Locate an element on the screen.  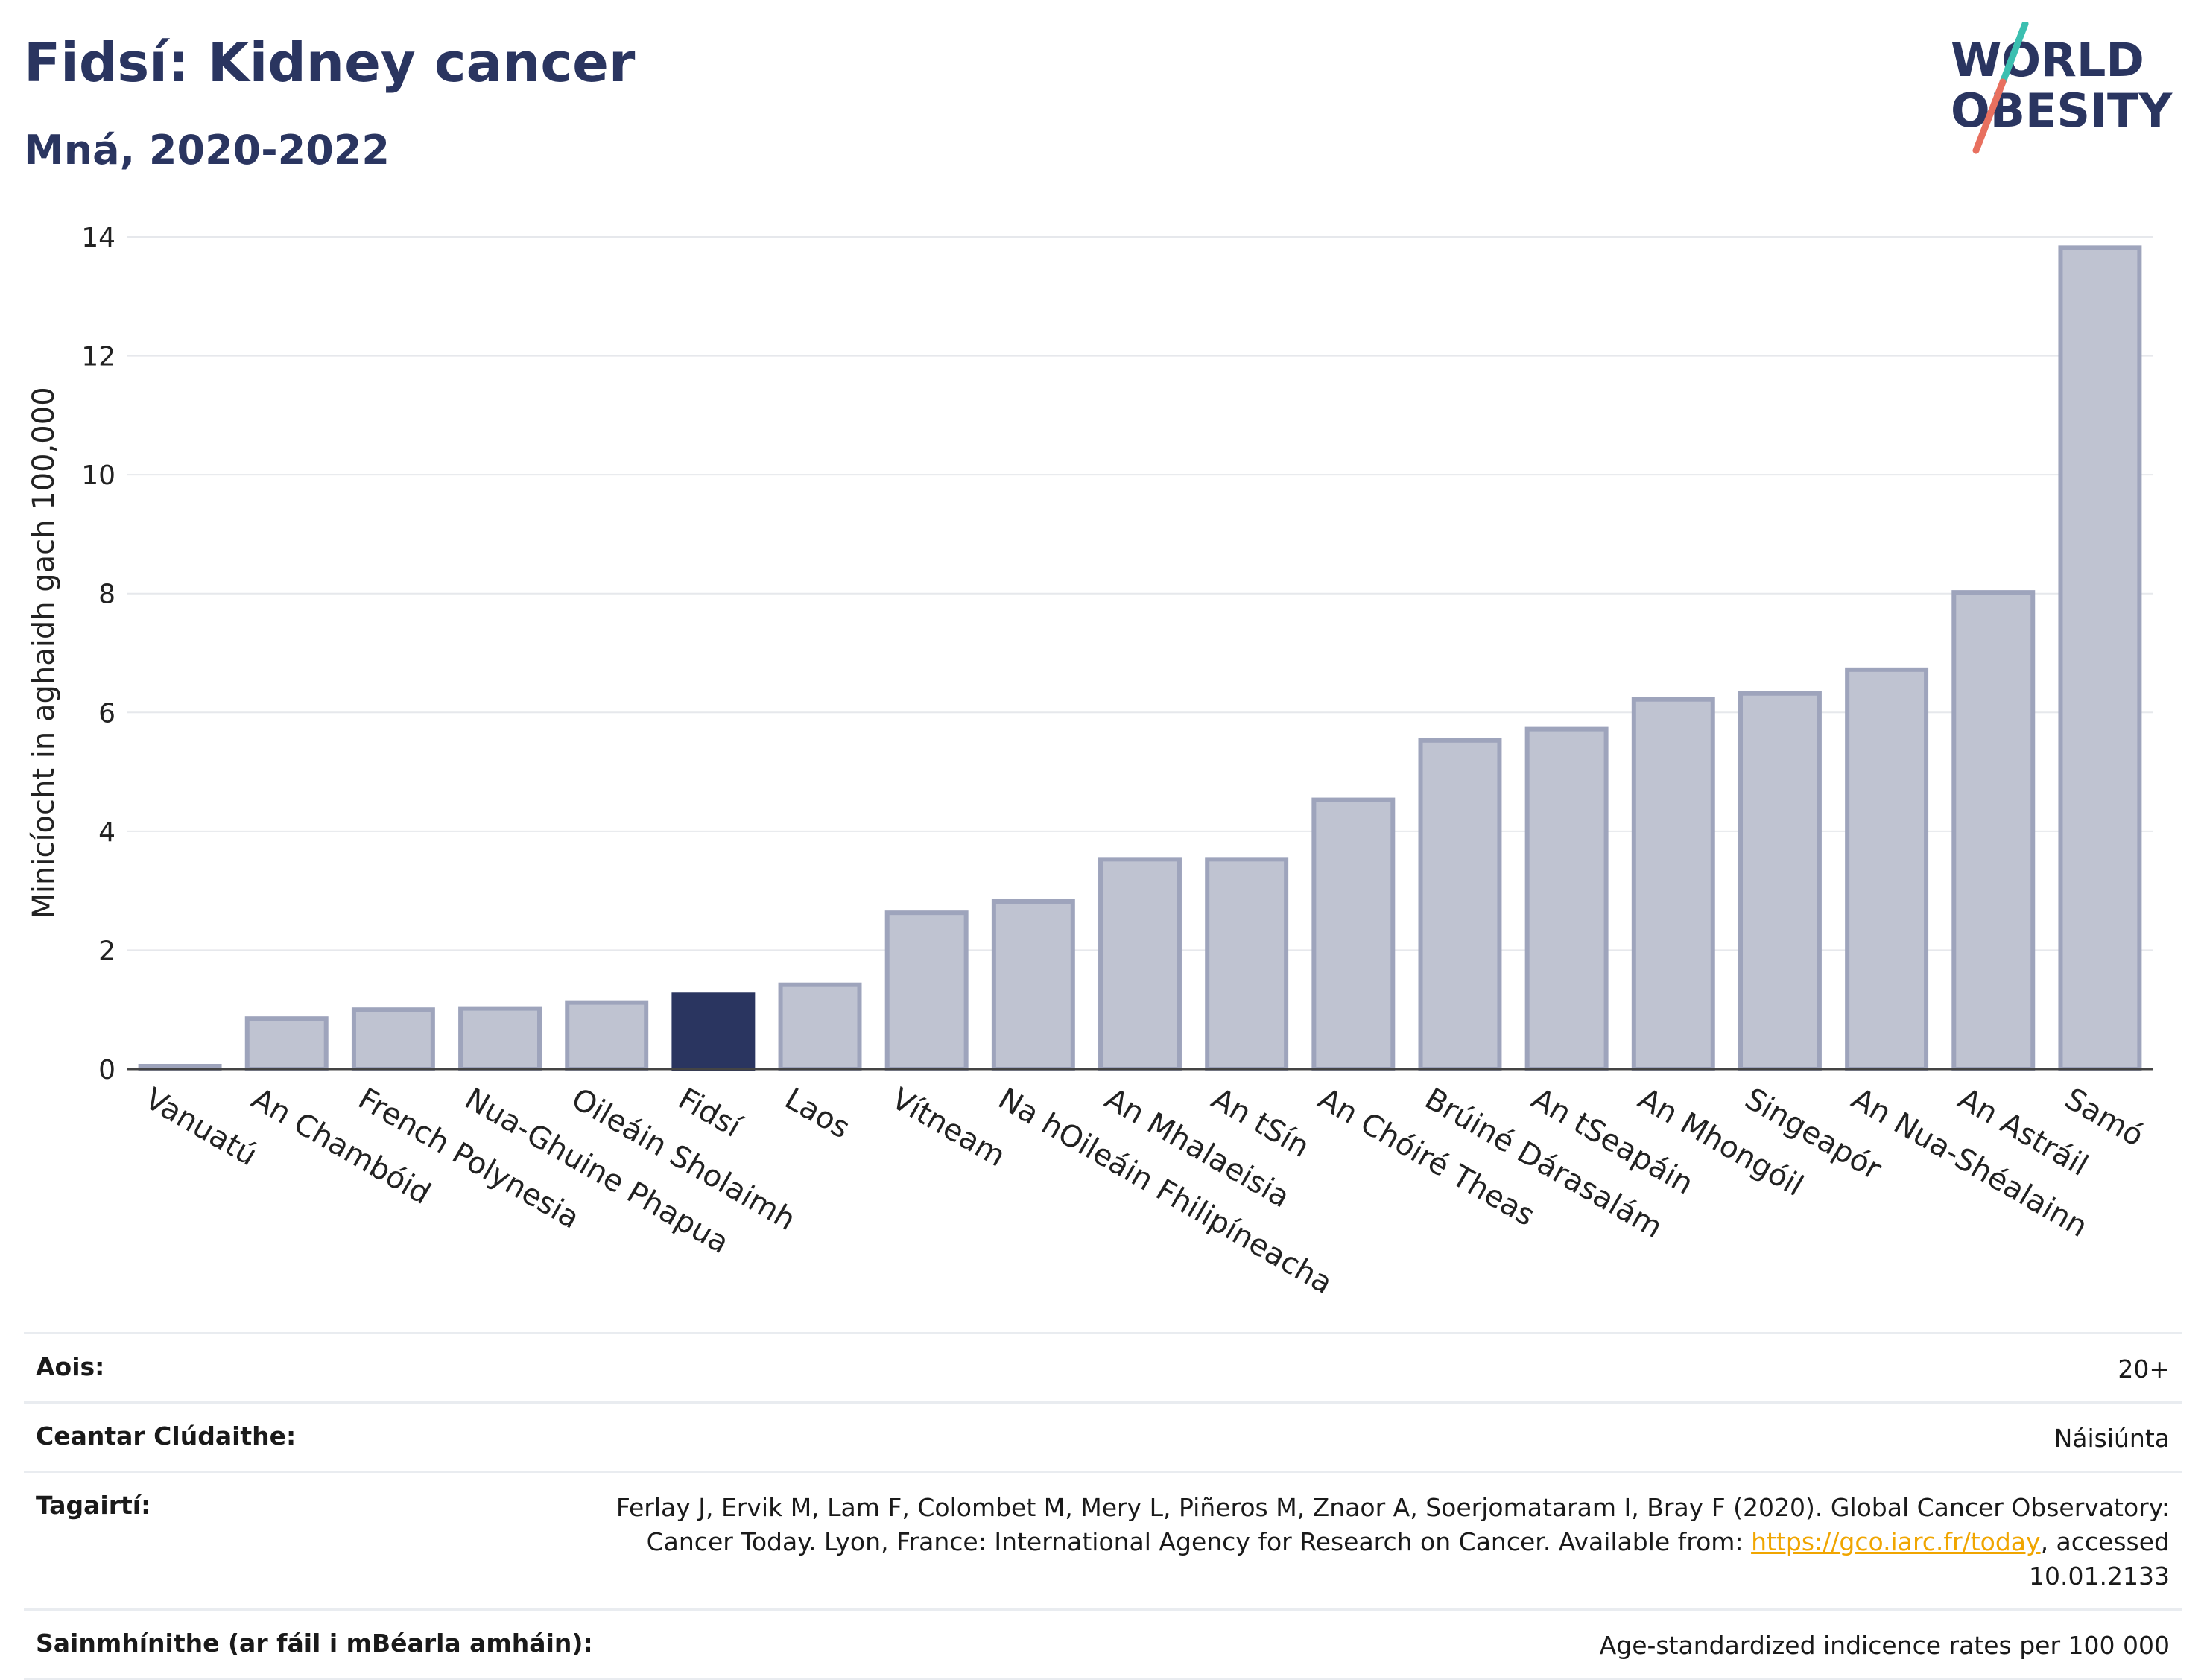
info-label-definitions: Sainmhínithe (ar fáil i mBéarla amháin): is located at coordinates (314, 1643).